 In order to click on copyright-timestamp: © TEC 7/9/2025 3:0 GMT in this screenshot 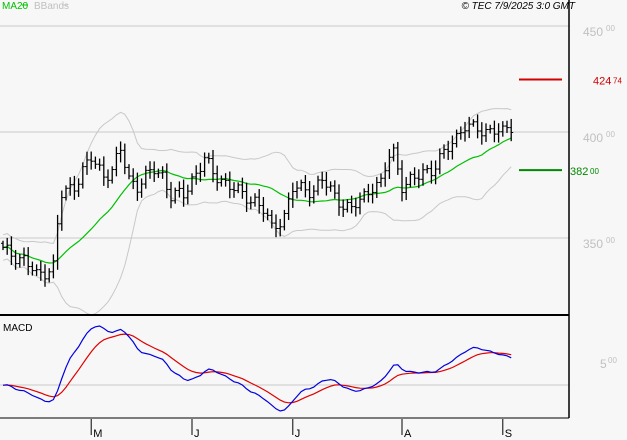, I will do `click(518, 6)`.